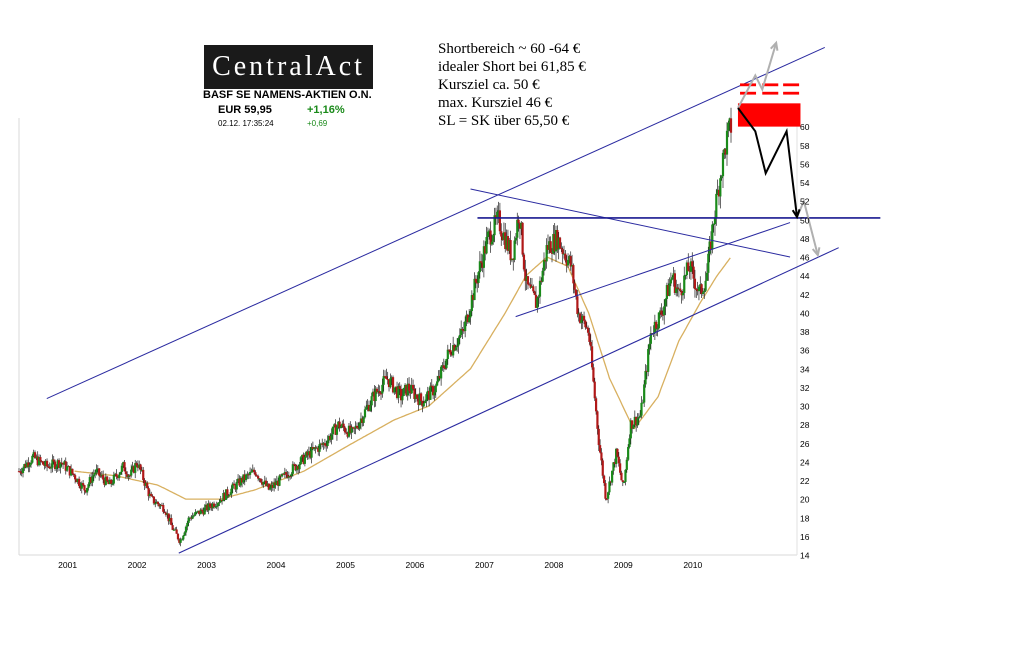  I want to click on y-tick-label: 16, so click(805, 537).